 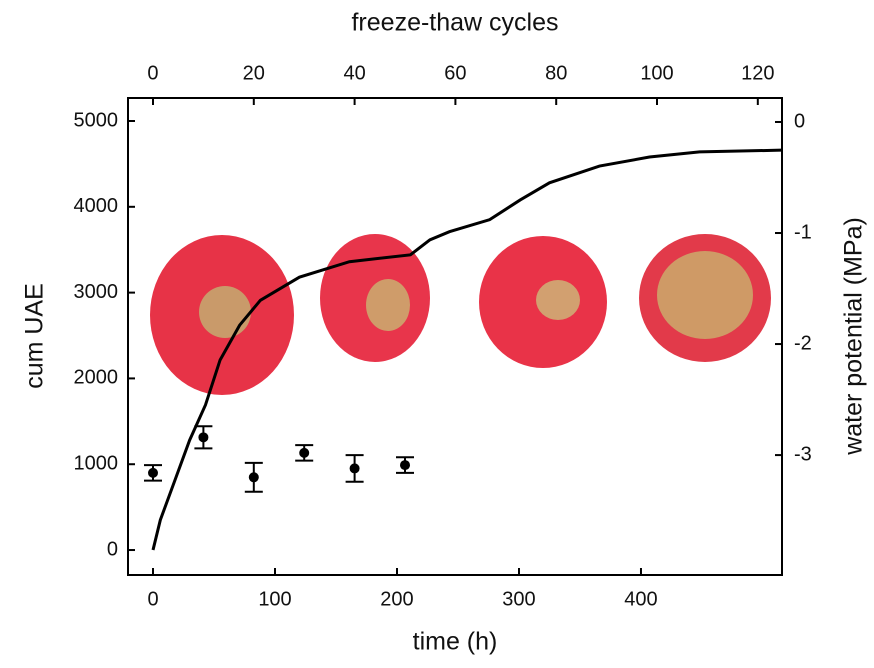 I want to click on x2-tick-label: 60, so click(x=455, y=73).